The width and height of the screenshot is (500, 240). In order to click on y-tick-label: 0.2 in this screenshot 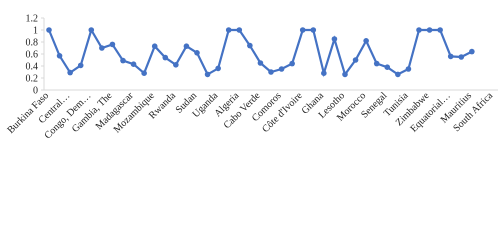, I will do `click(32, 79)`.